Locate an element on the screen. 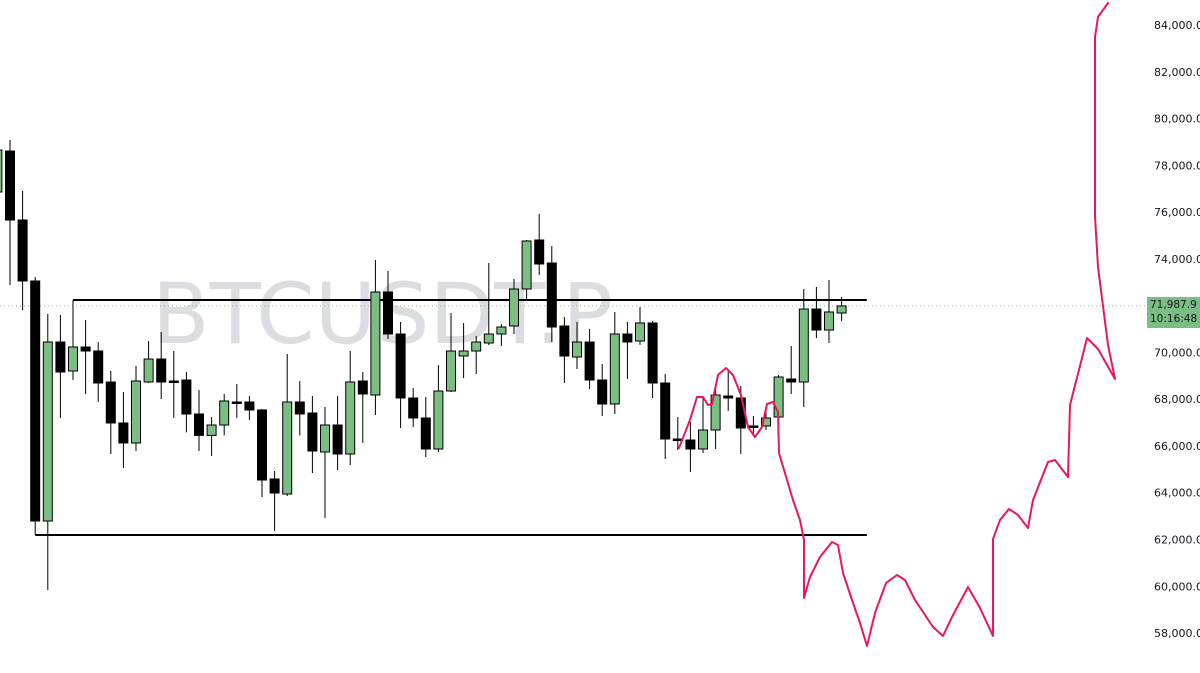  y-tick-label: 68,000.0 is located at coordinates (1177, 399).